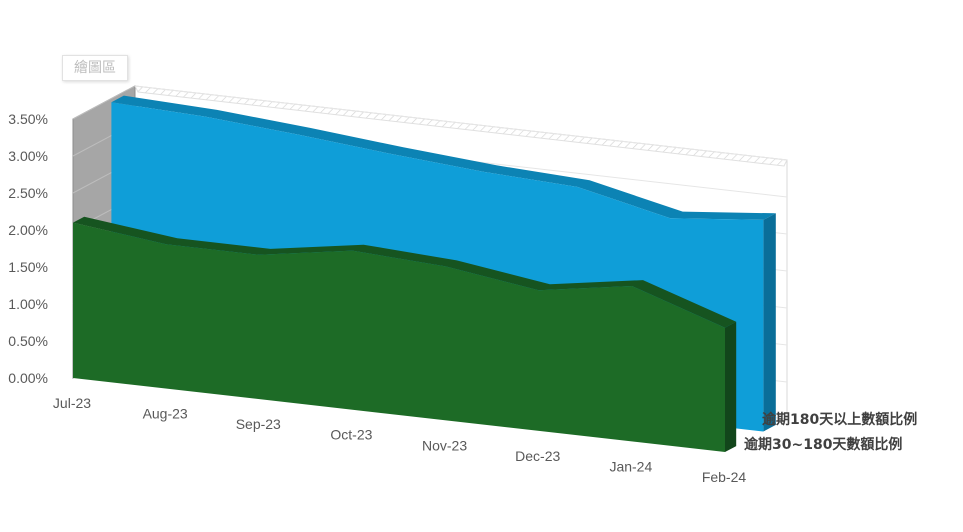  What do you see at coordinates (165, 414) in the screenshot?
I see `x-tick-label: Aug-23` at bounding box center [165, 414].